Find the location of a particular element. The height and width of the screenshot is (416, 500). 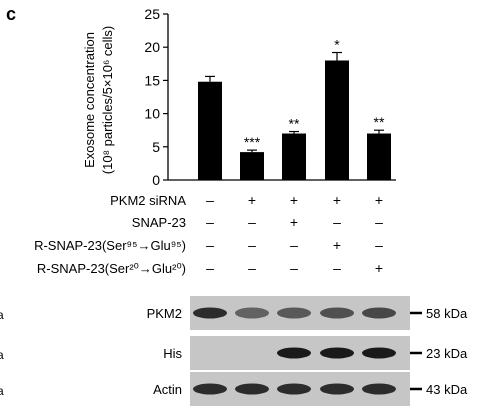

significance-marks: ******** is located at coordinates (314, 94).